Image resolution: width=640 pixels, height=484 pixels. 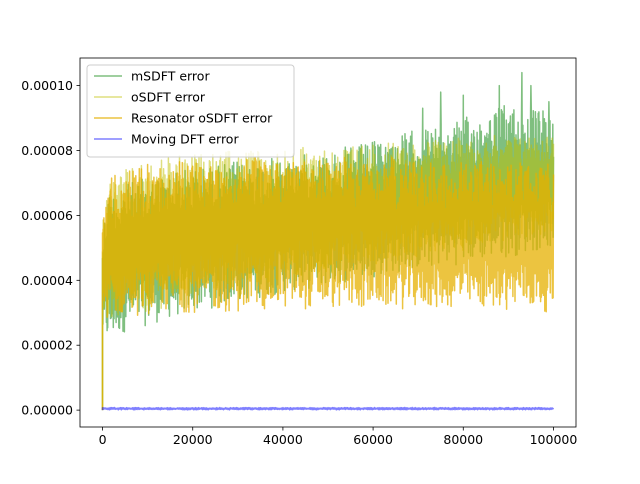 I want to click on y-tick-label-0: 0.00000, so click(x=47, y=410).